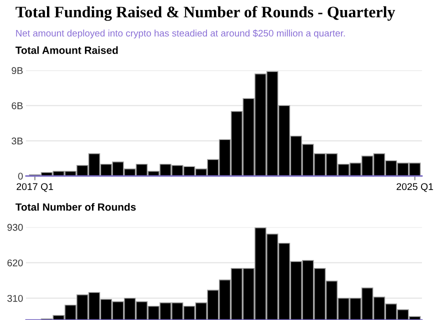 Image resolution: width=440 pixels, height=320 pixels. I want to click on y-tick-label: 620, so click(15, 262).